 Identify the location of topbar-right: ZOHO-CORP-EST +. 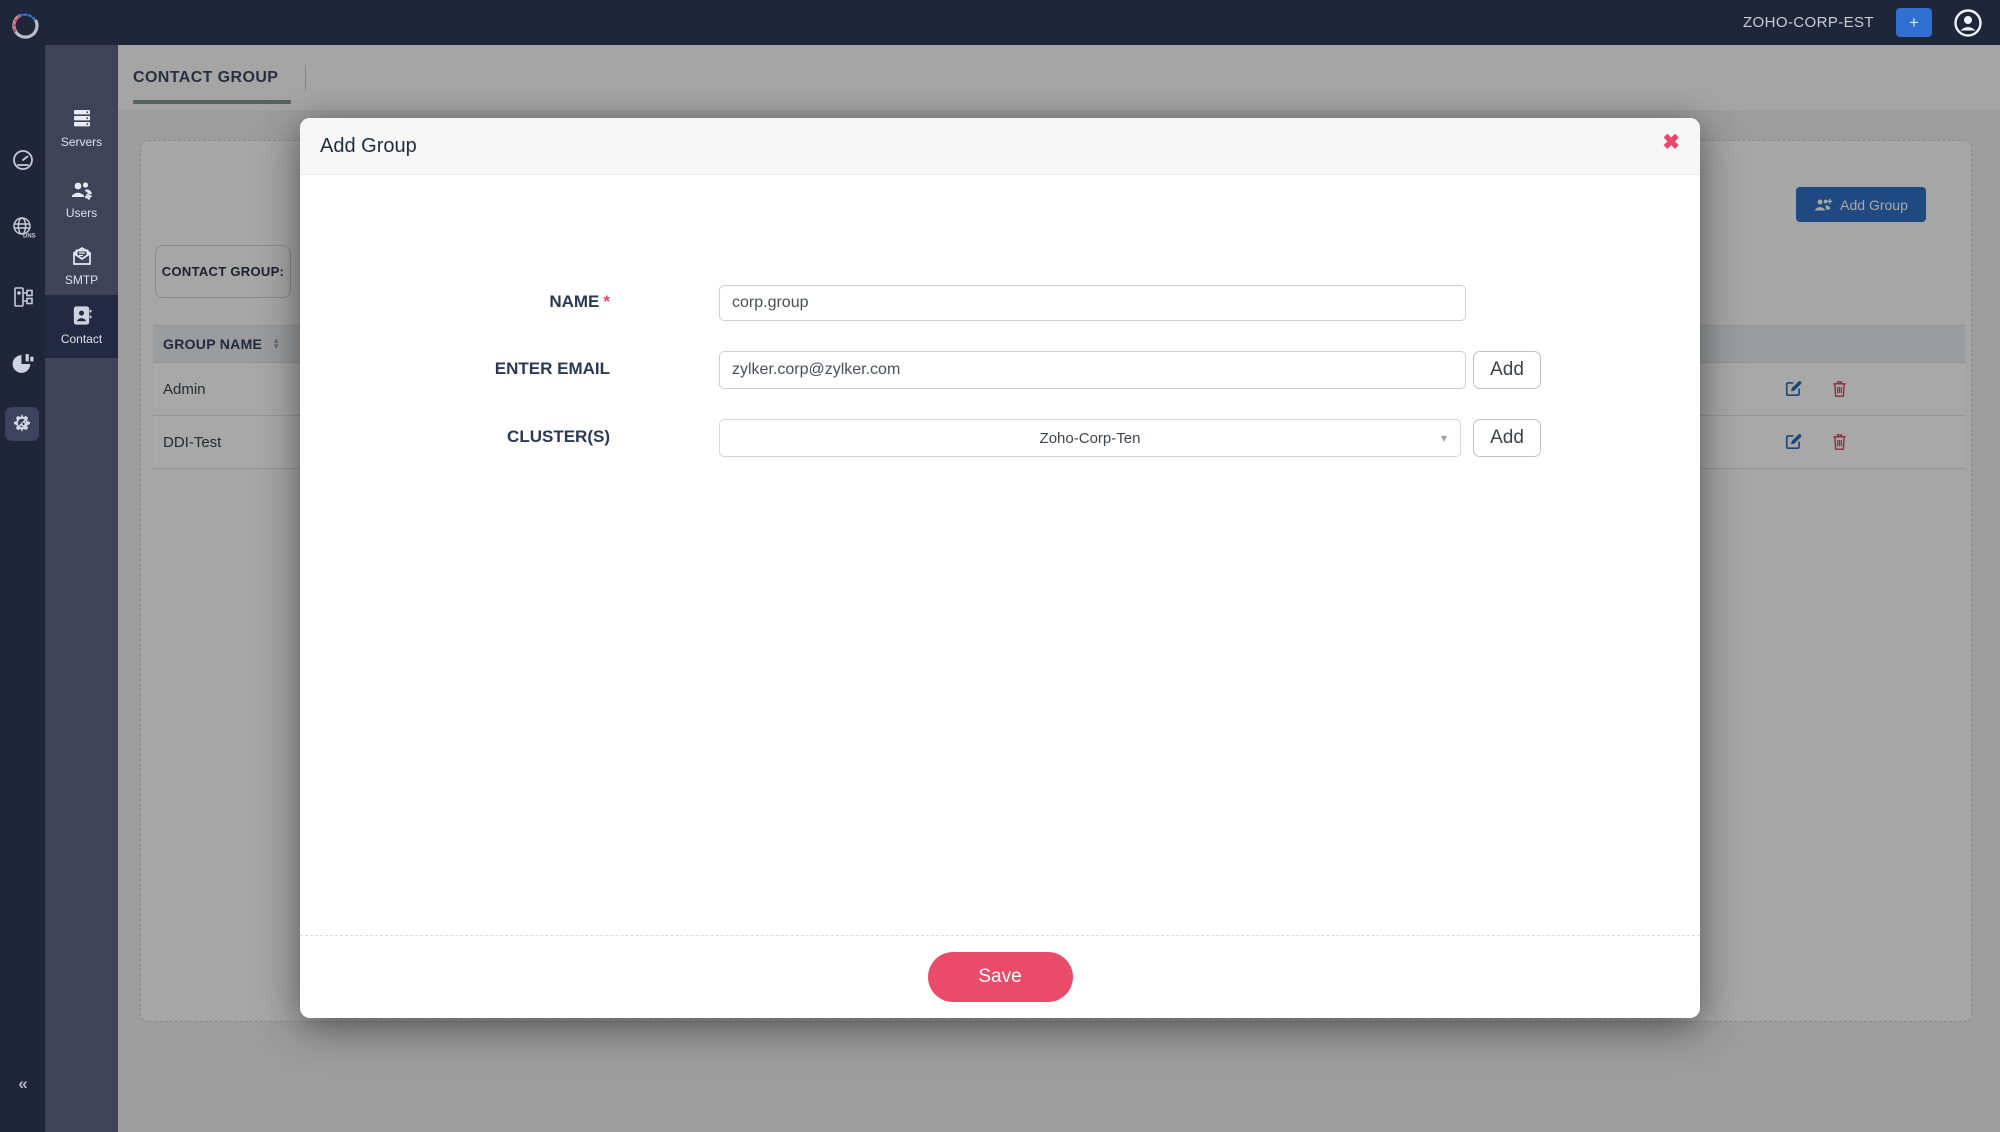
(1862, 22).